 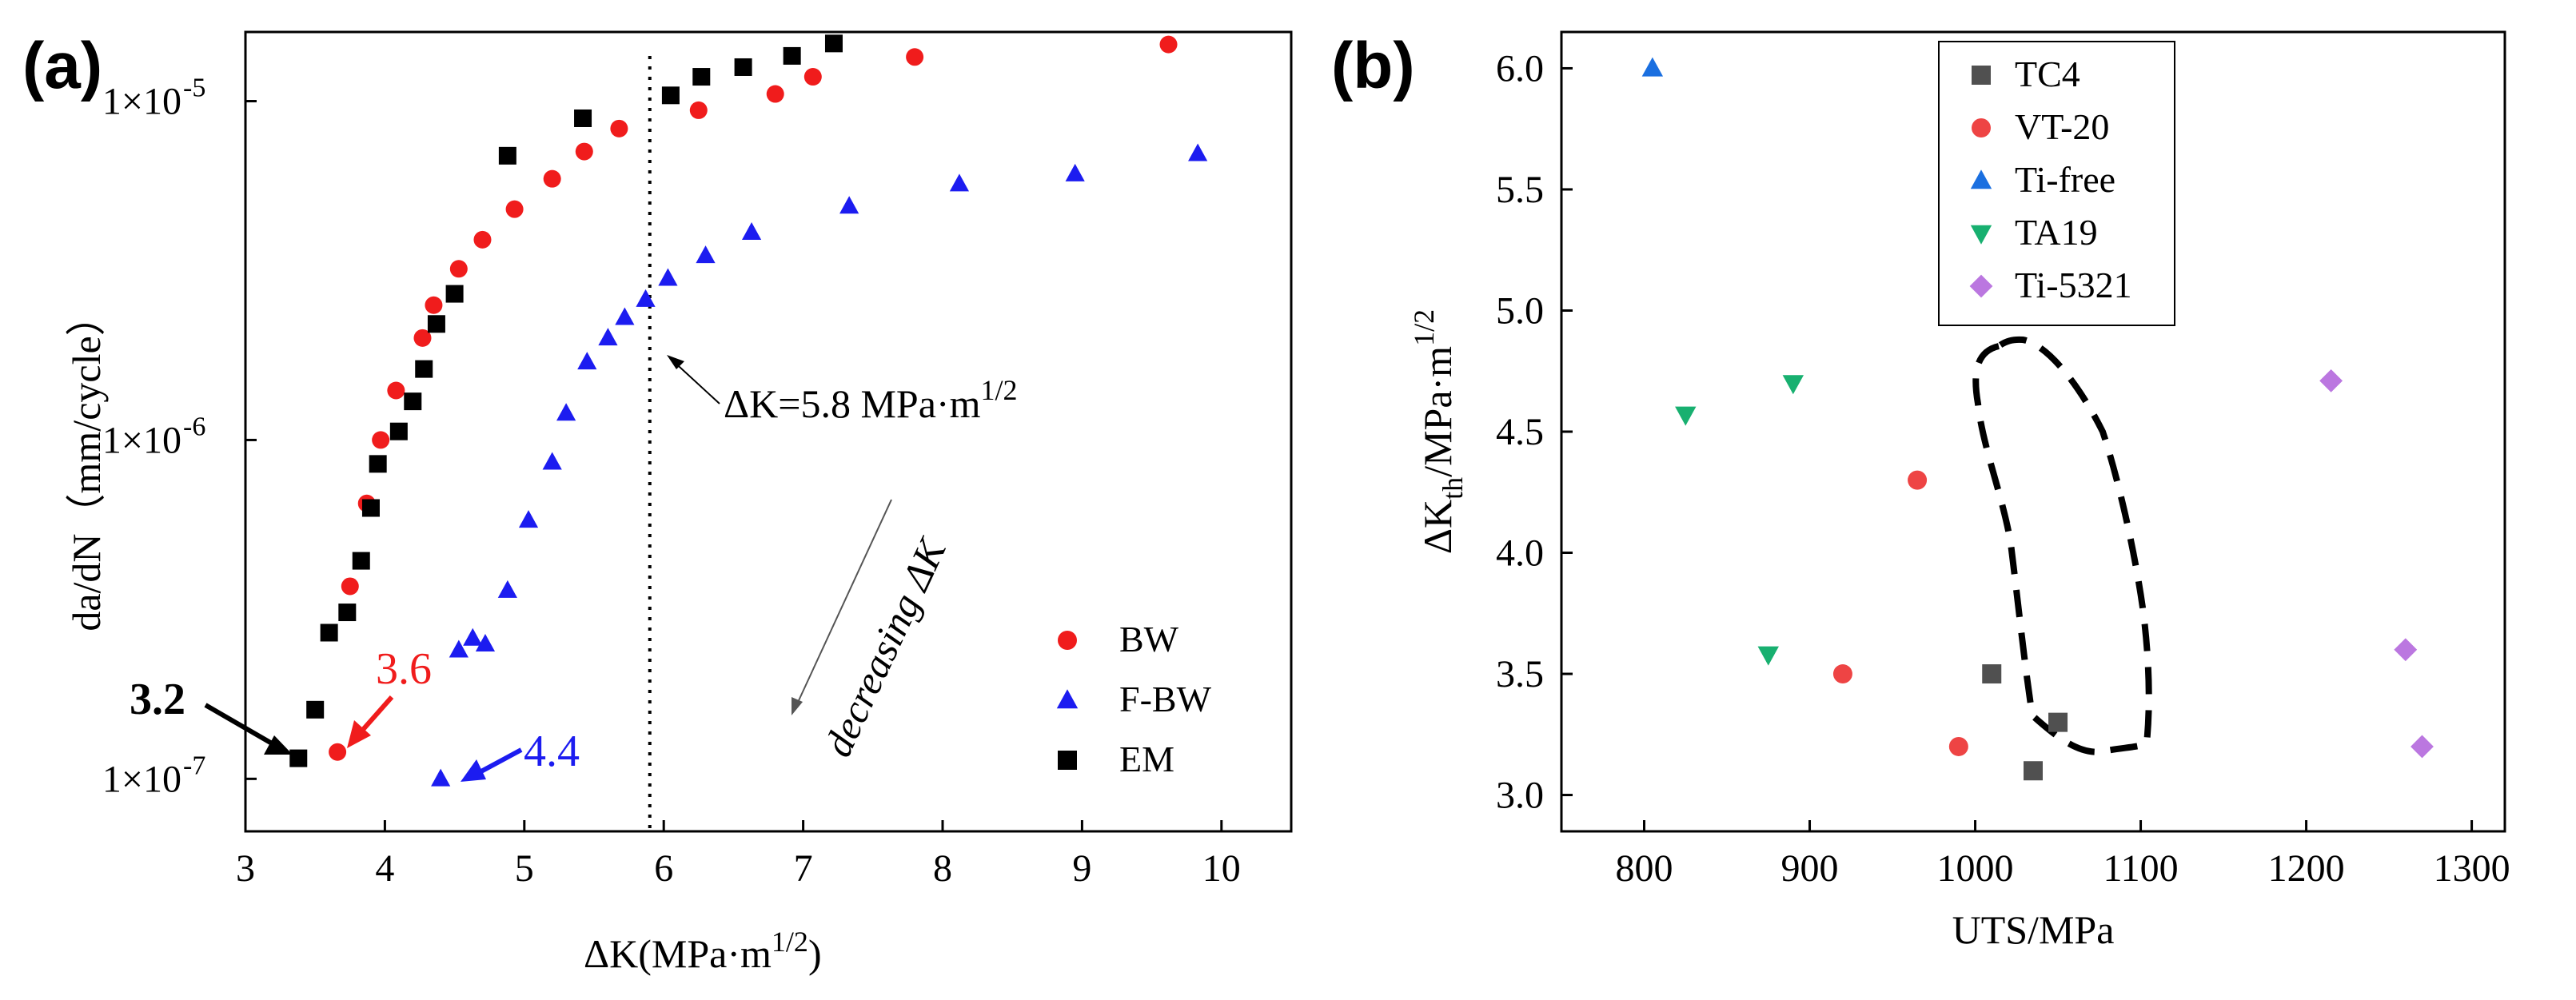 I want to click on panel-a-arrowhead-em, so click(x=278, y=745).